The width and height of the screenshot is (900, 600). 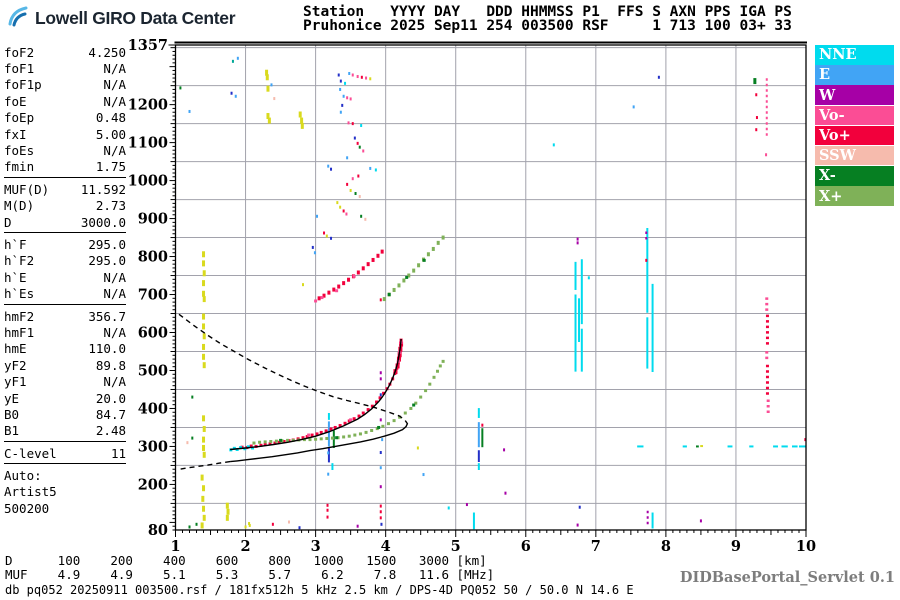 What do you see at coordinates (65, 398) in the screenshot?
I see `parameter-row: yE 20.0` at bounding box center [65, 398].